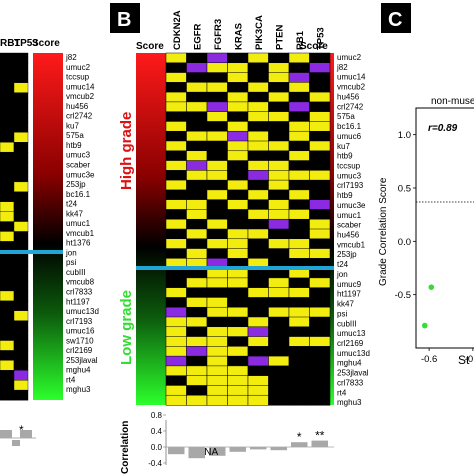  I want to click on panel-b-cell-line-label: 253jp, so click(347, 254).